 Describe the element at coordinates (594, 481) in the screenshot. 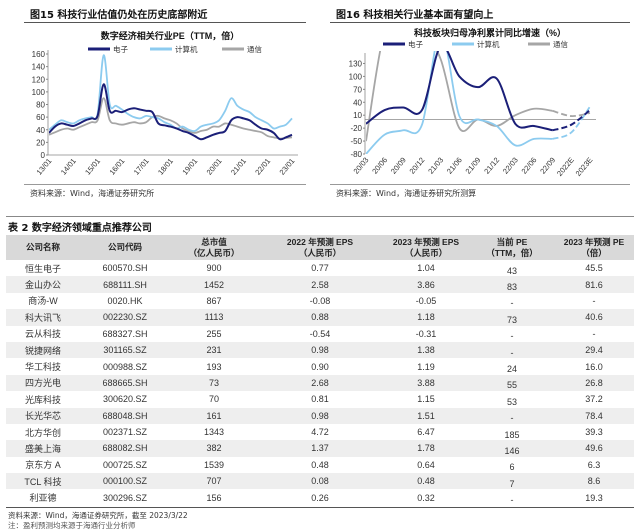

I see `table-cell: 8.6` at that location.